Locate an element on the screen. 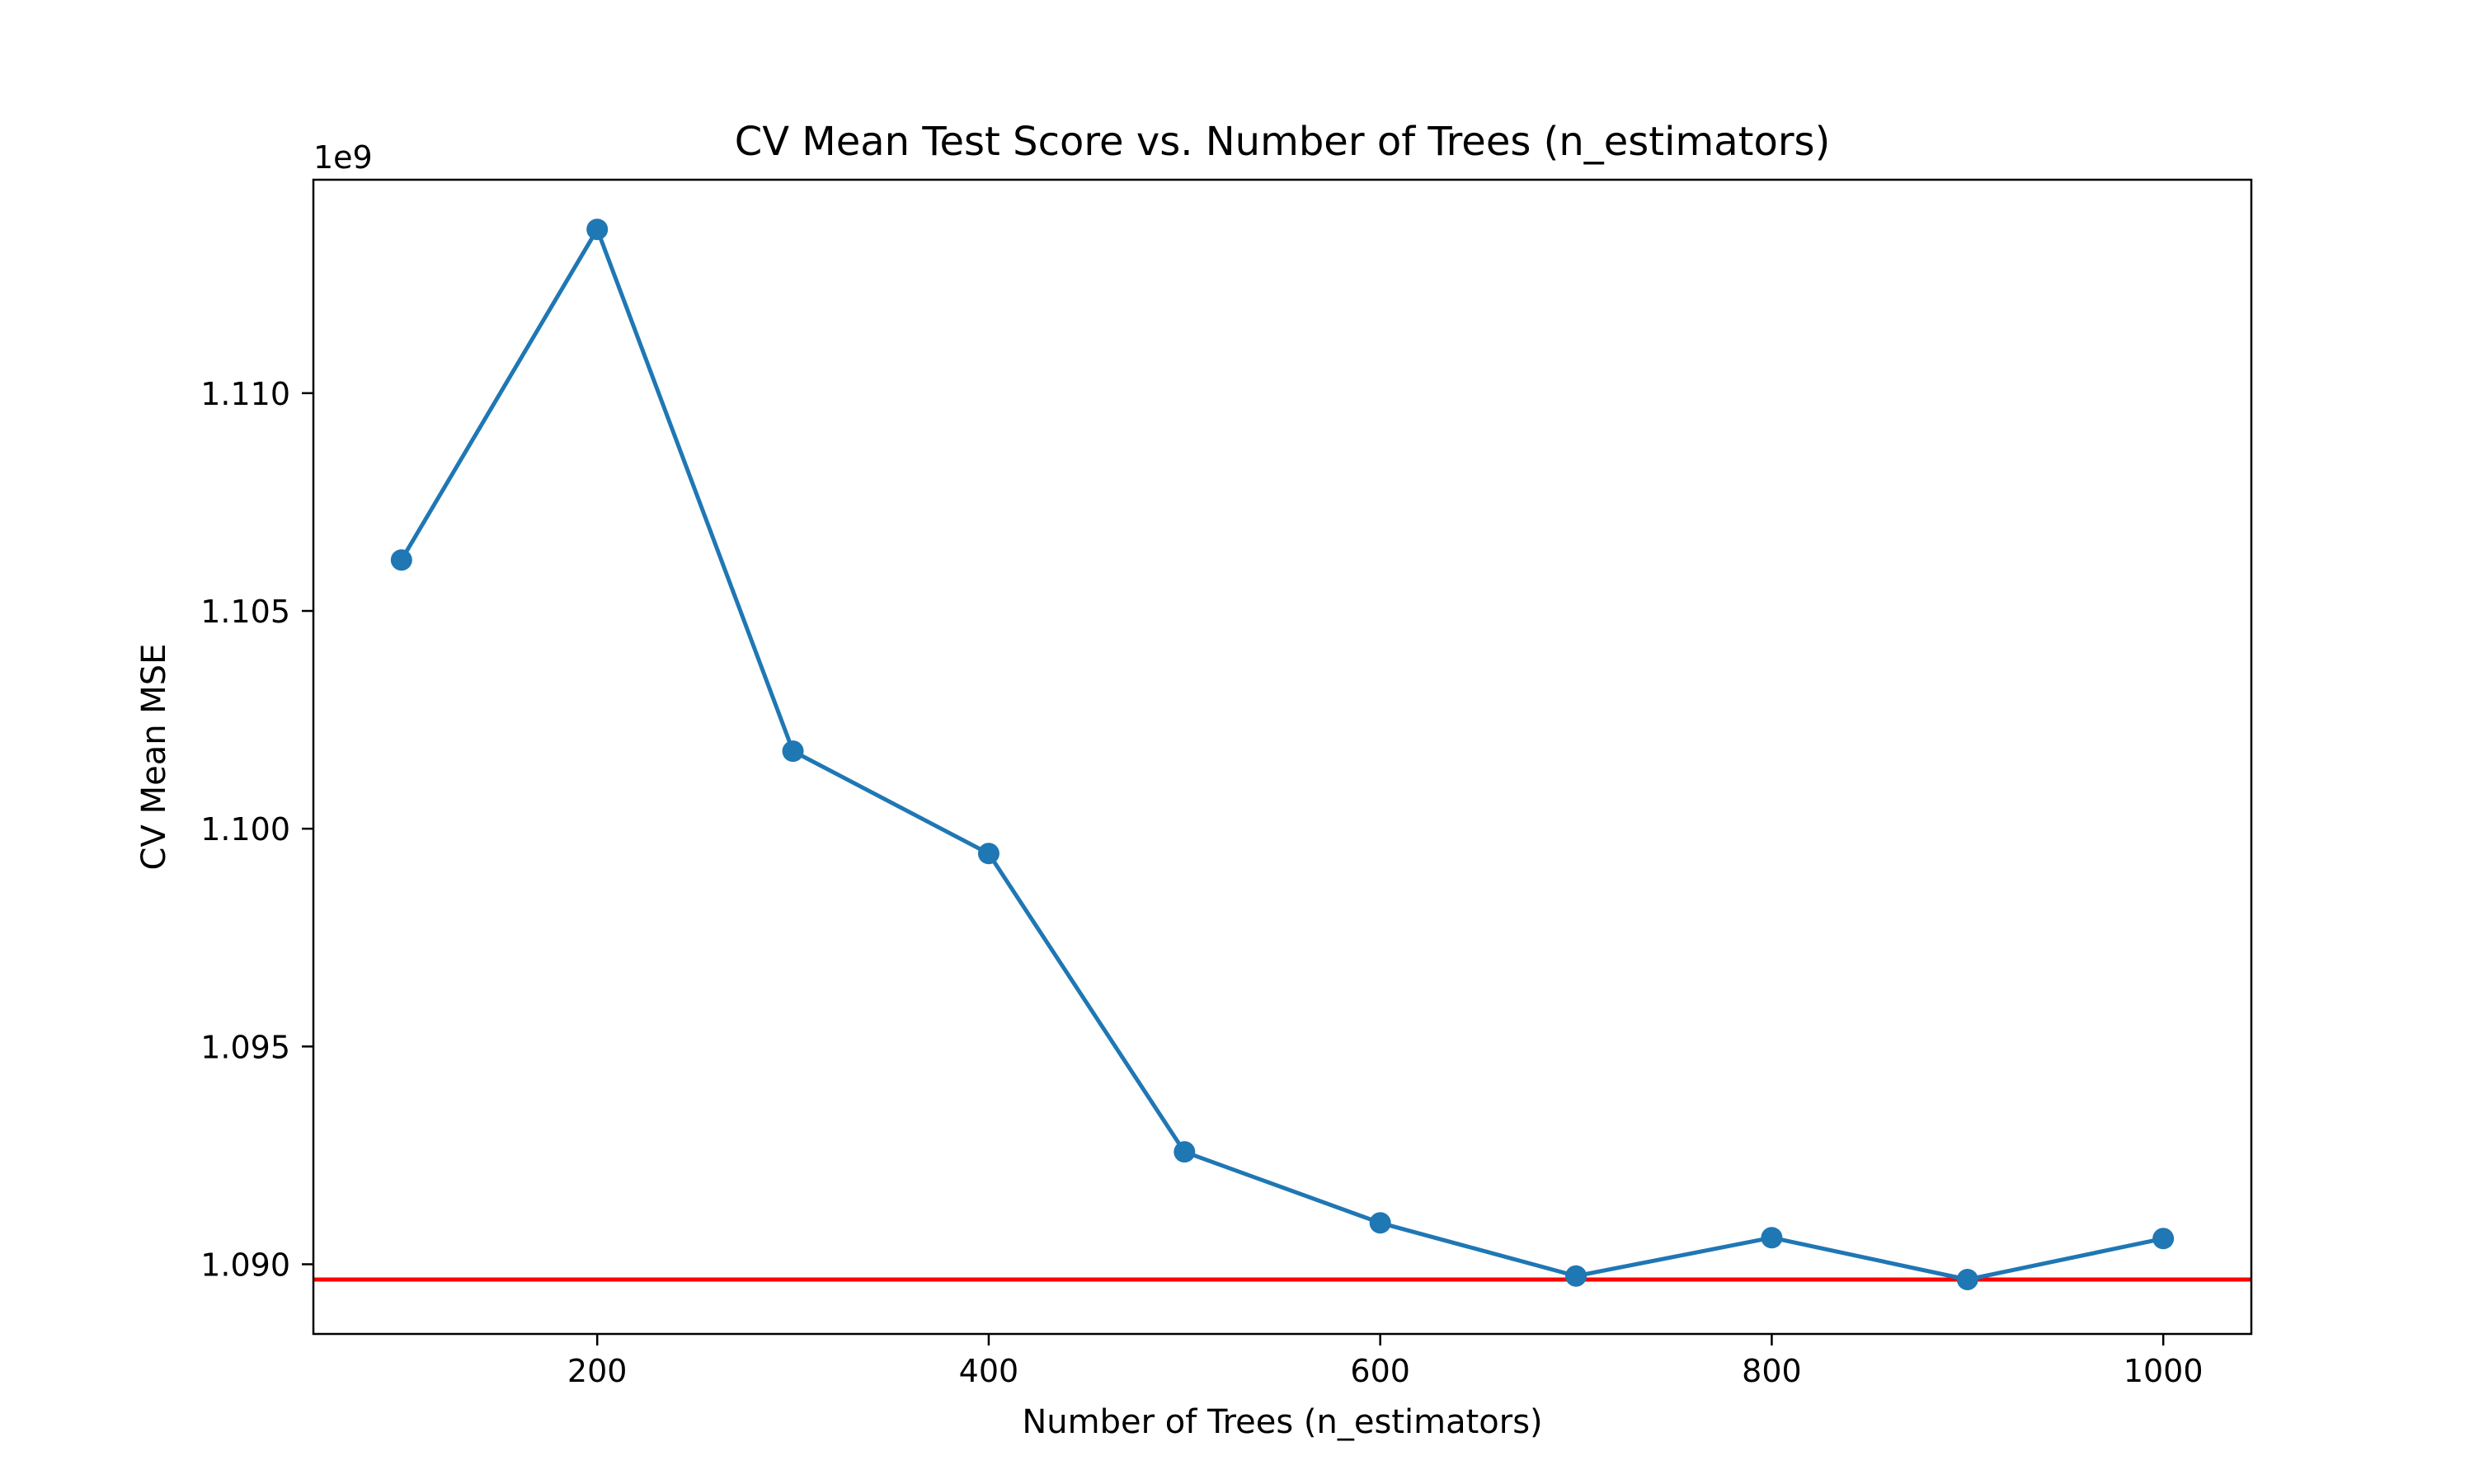 The height and width of the screenshot is (1484, 2474). y-tick-label: 1.100 is located at coordinates (245, 829).